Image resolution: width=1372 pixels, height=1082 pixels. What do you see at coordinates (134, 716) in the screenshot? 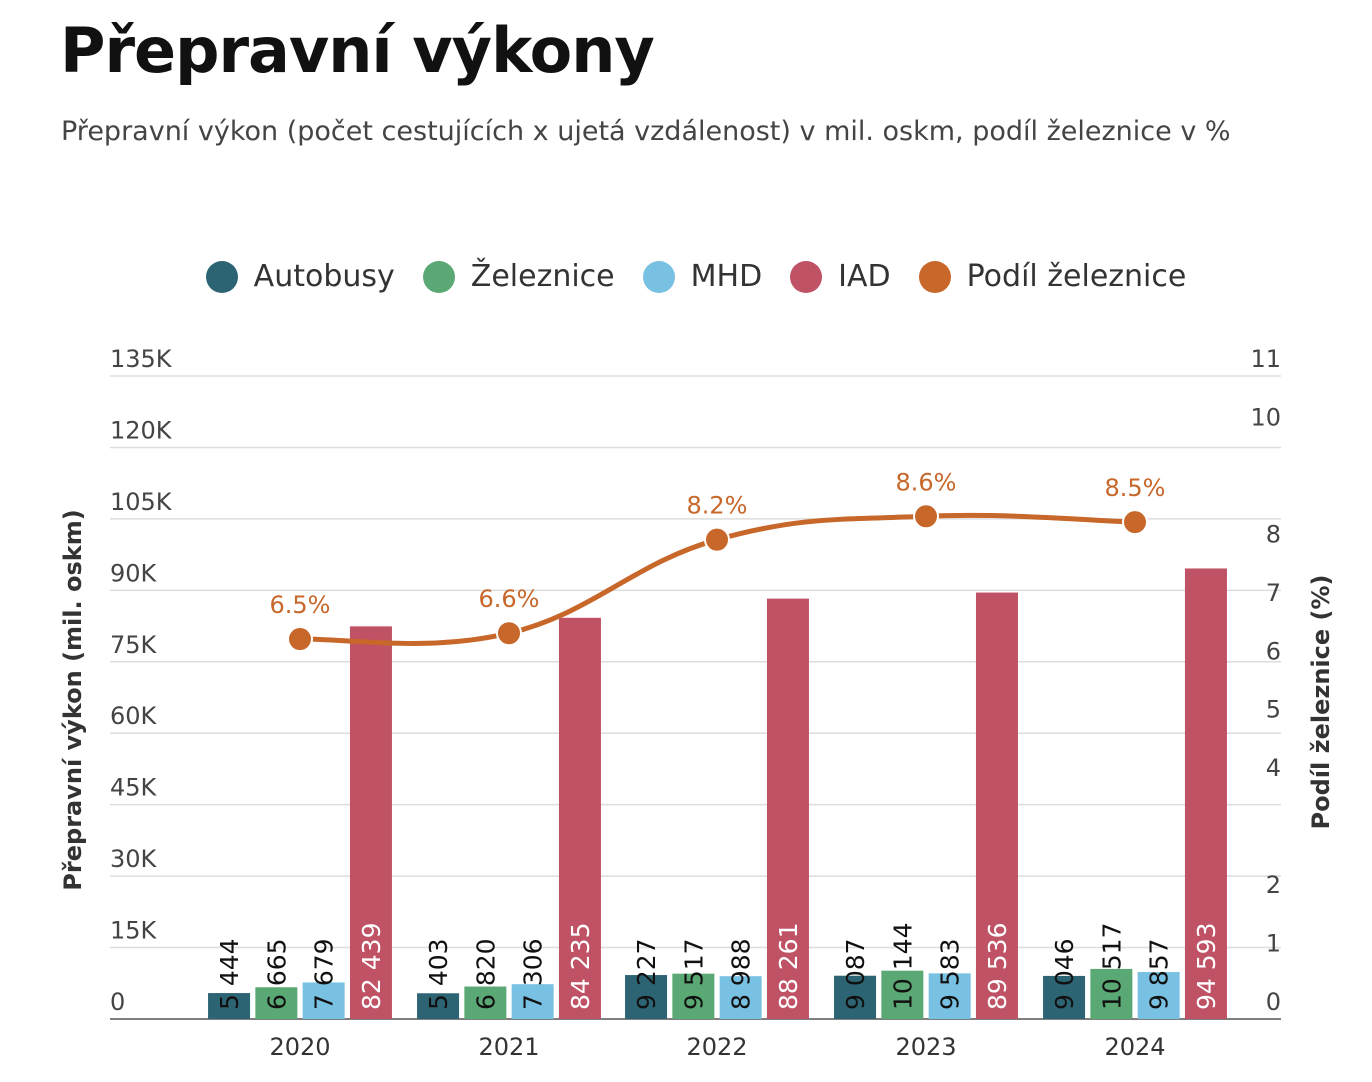
I see `y-left-tick-label: 60K` at bounding box center [134, 716].